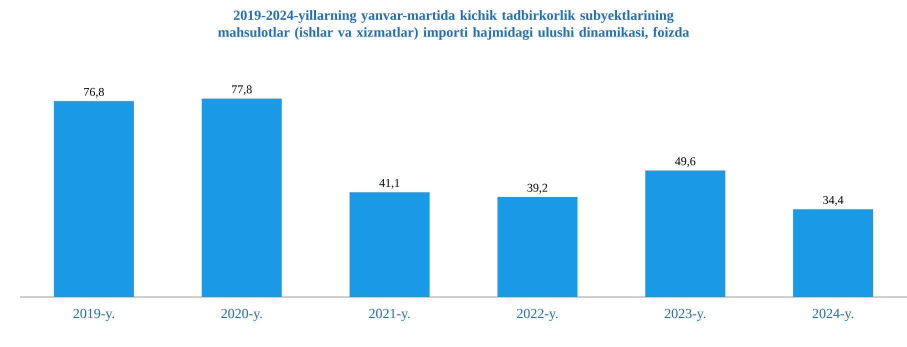 The height and width of the screenshot is (347, 907). I want to click on data-label: 49,6, so click(685, 162).